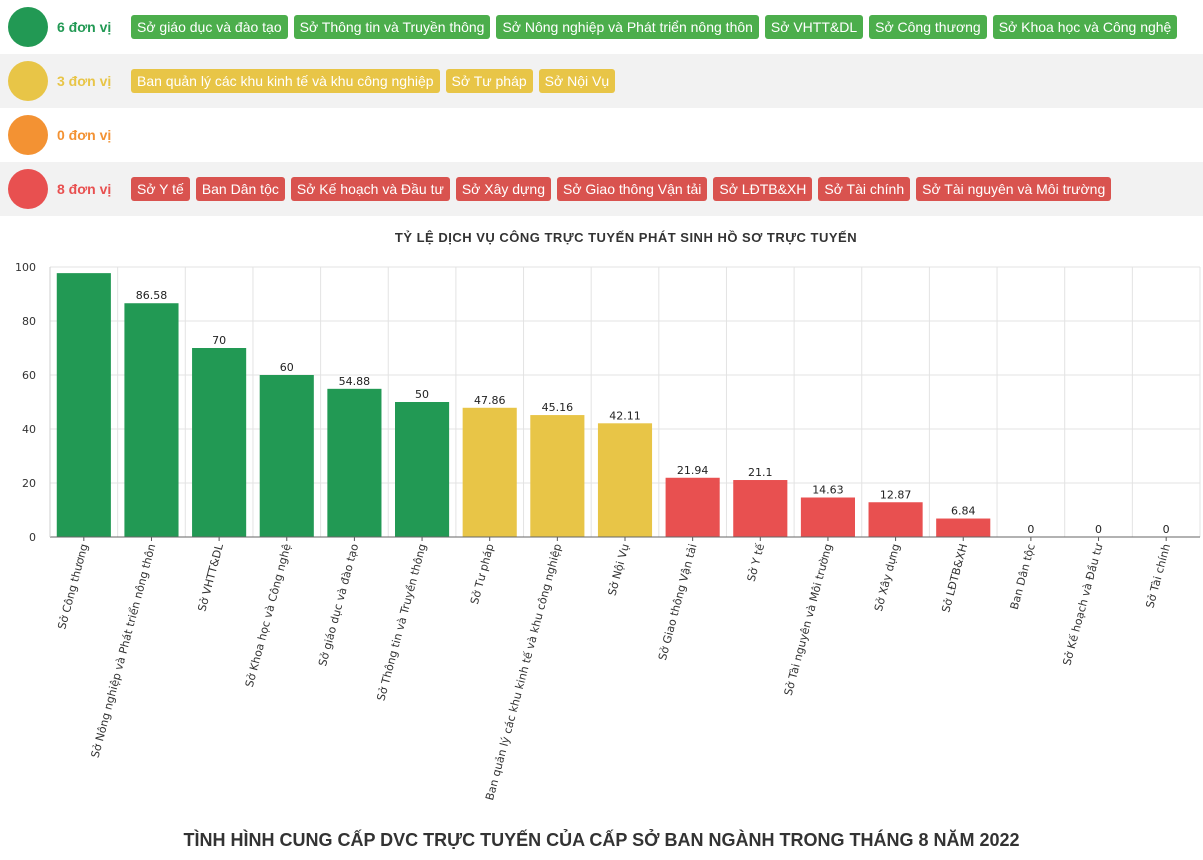 The image size is (1203, 860). What do you see at coordinates (954, 577) in the screenshot?
I see `x-tick-label: Sở LĐTB&XH` at bounding box center [954, 577].